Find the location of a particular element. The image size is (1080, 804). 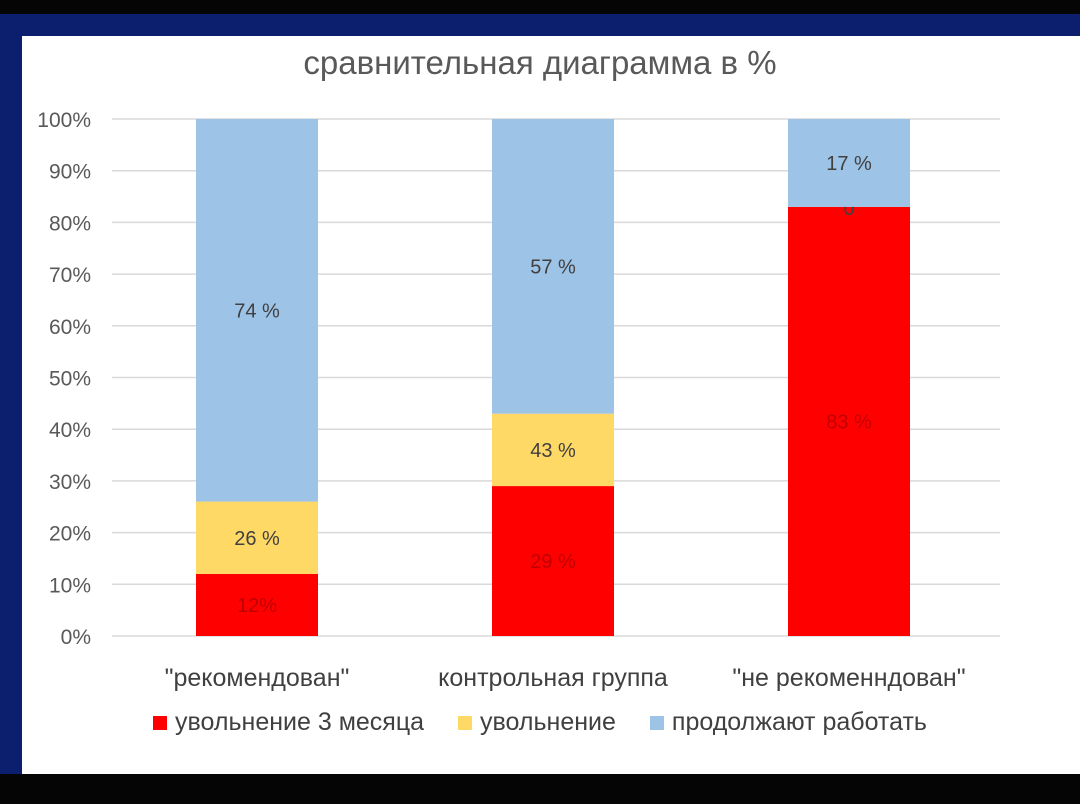

data-label: 0 is located at coordinates (848, 209).